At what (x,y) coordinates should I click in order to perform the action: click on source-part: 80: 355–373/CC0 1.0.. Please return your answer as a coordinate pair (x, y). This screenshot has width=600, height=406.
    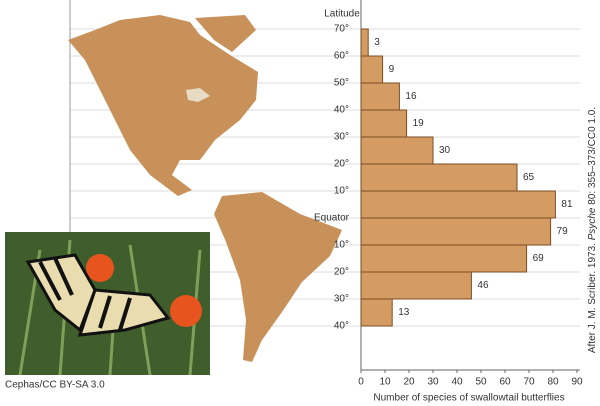
    Looking at the image, I should click on (592, 157).